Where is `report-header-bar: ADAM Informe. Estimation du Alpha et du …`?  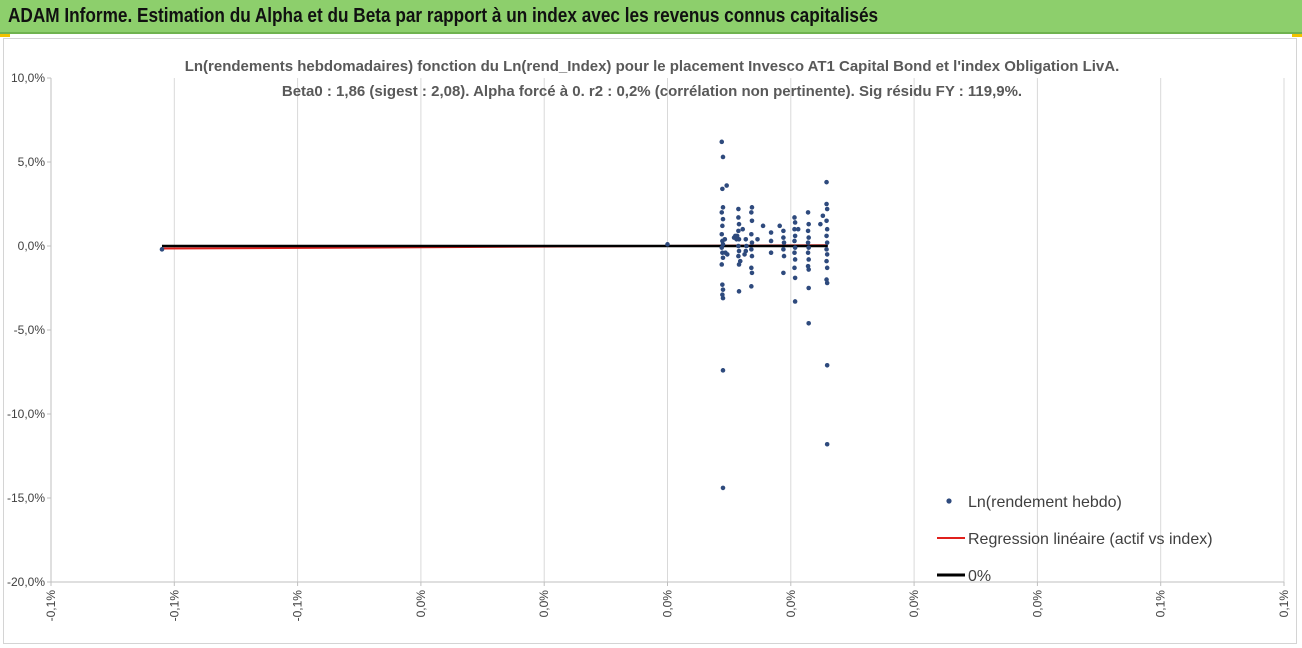 report-header-bar: ADAM Informe. Estimation du Alpha et du … is located at coordinates (651, 17).